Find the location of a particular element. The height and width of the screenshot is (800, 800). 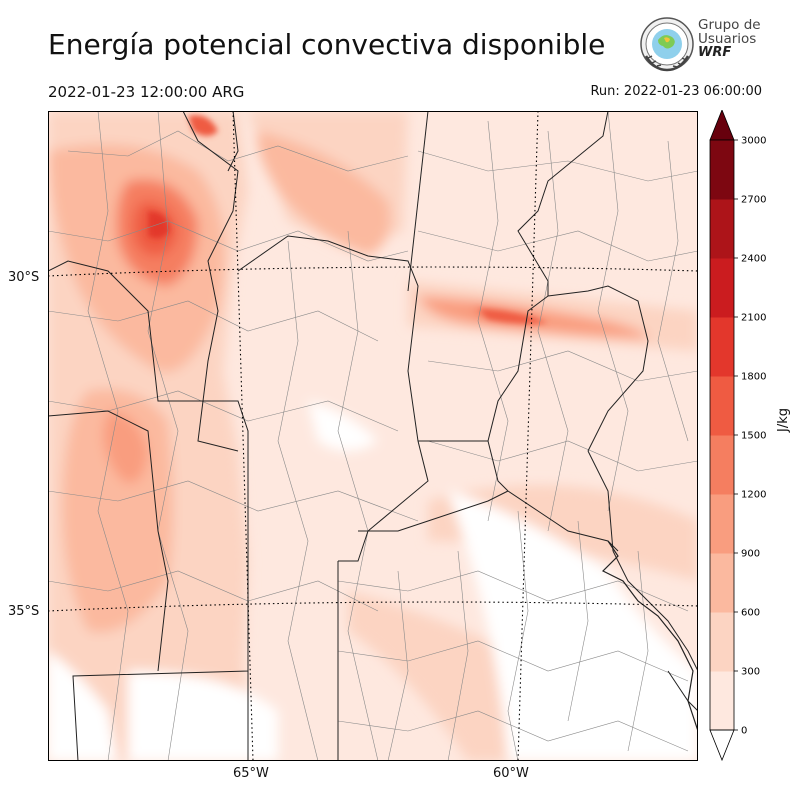

colorbar-tick-label: 900 is located at coordinates (750, 554).